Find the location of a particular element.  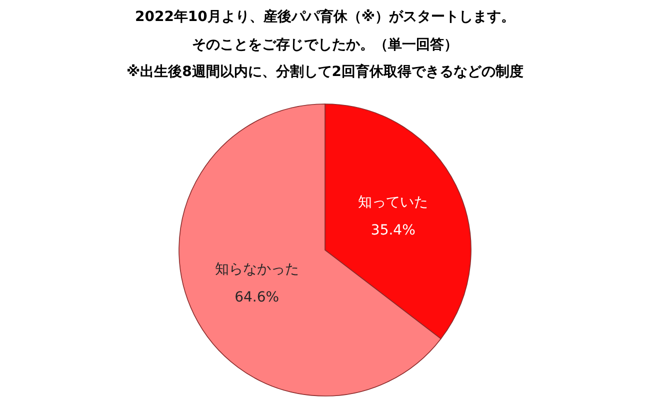

data-label: 35.4% is located at coordinates (393, 230).